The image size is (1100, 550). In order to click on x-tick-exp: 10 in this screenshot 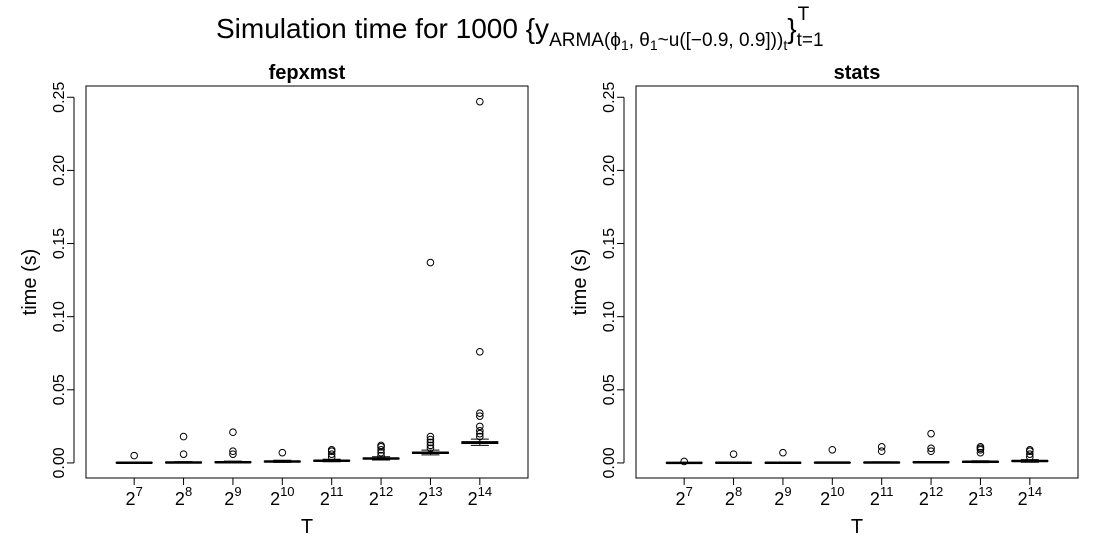, I will do `click(287, 491)`.